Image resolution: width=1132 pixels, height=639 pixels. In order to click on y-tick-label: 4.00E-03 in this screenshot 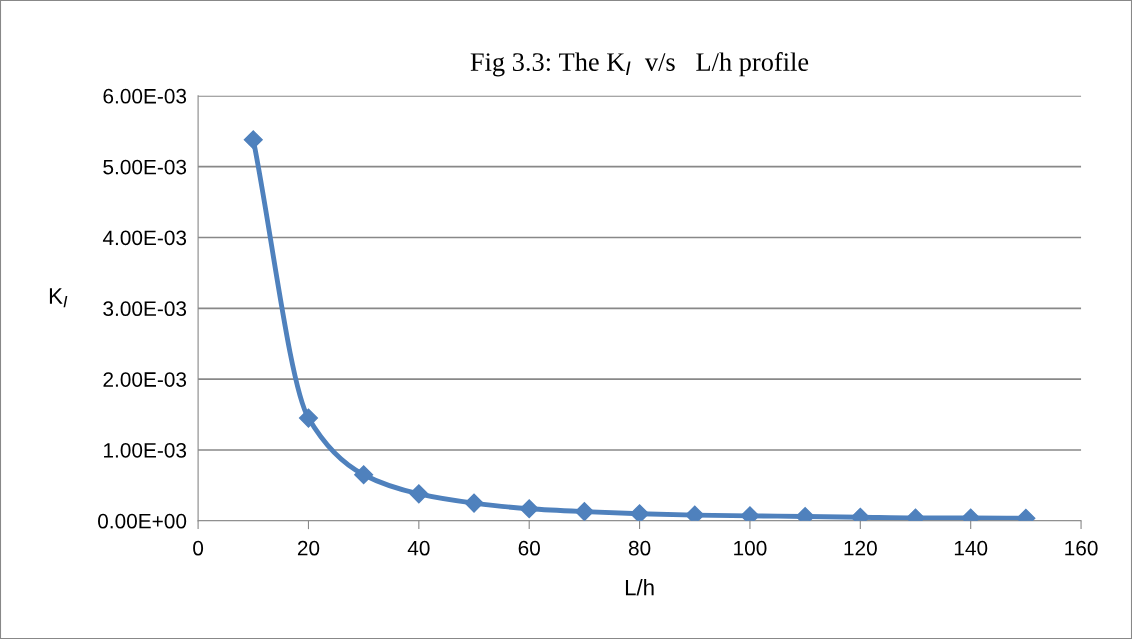, I will do `click(144, 238)`.